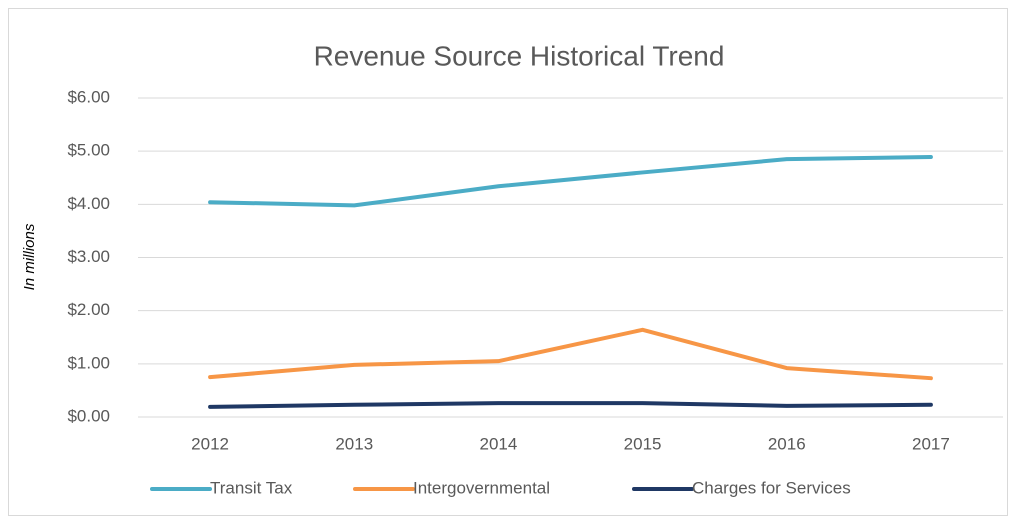  What do you see at coordinates (643, 443) in the screenshot?
I see `x-tick-label: 2015` at bounding box center [643, 443].